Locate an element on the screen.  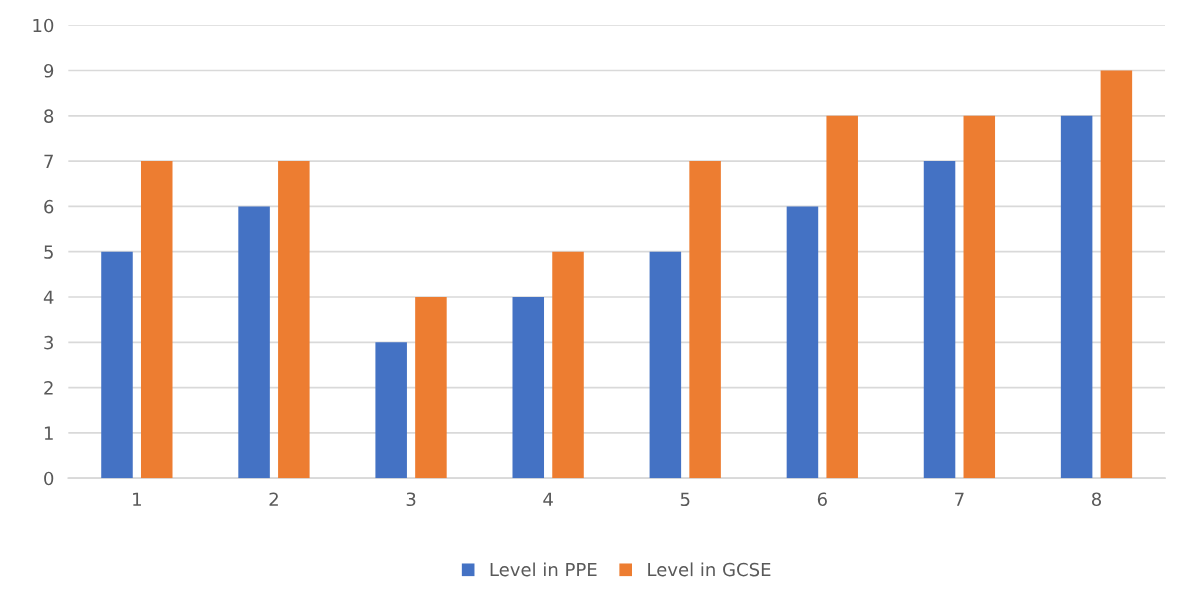
y-tick-label: 9 is located at coordinates (49, 70).